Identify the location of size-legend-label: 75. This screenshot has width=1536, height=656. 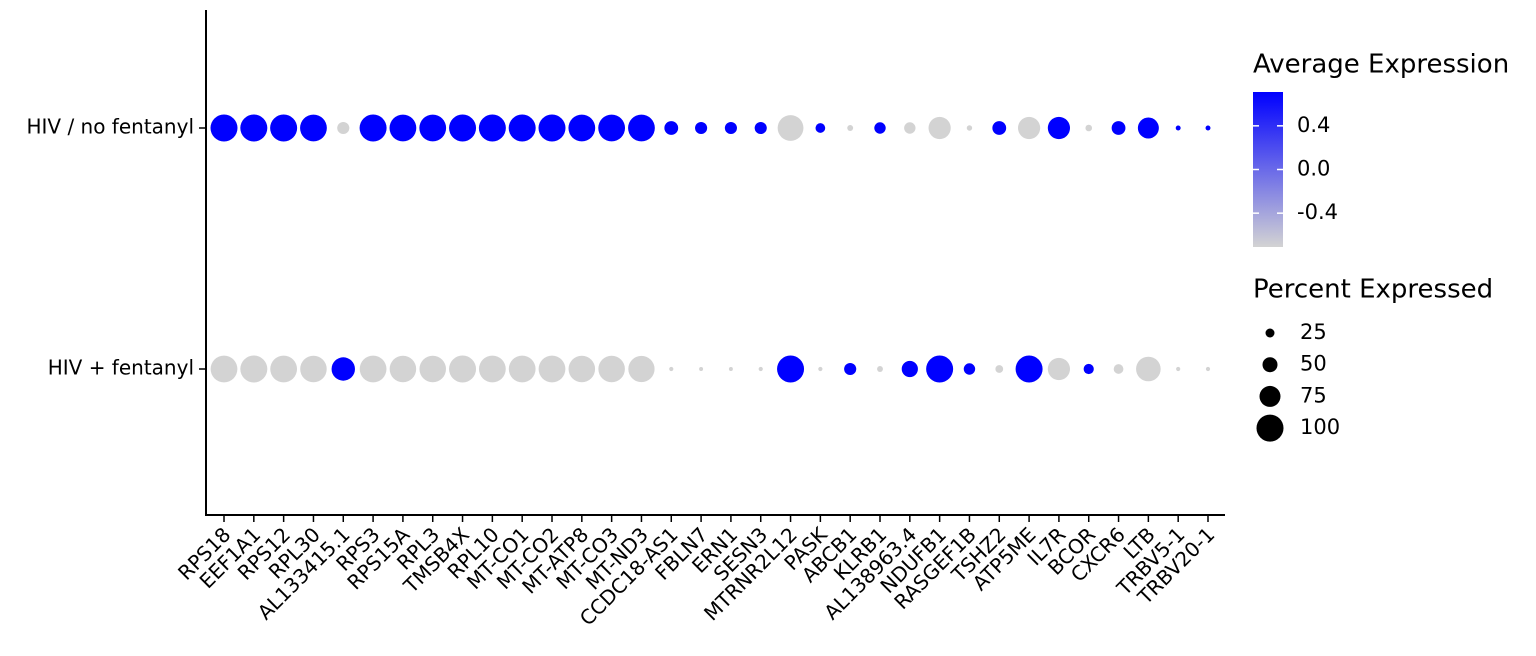
(1313, 395).